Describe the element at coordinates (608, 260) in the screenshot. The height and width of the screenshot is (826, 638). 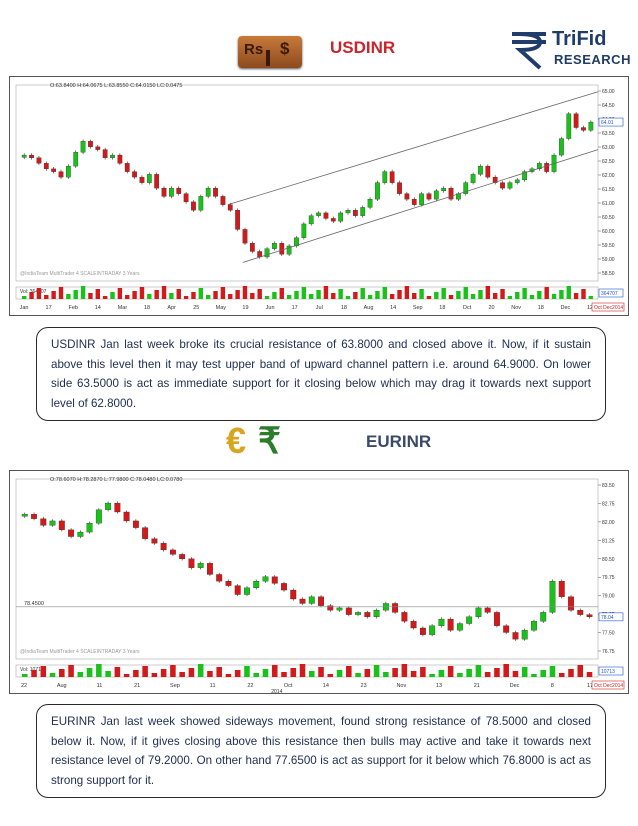
I see `y-tick-label: 59.00` at that location.